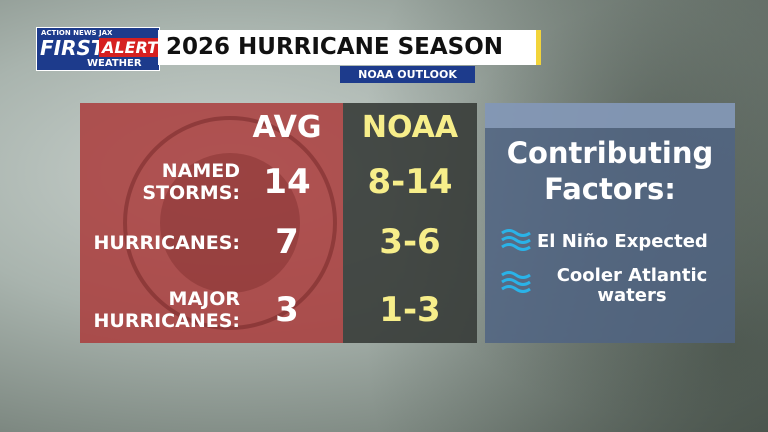 The image size is (768, 432). Describe the element at coordinates (191, 182) in the screenshot. I see `row-label: NAMED STORMS:` at that location.